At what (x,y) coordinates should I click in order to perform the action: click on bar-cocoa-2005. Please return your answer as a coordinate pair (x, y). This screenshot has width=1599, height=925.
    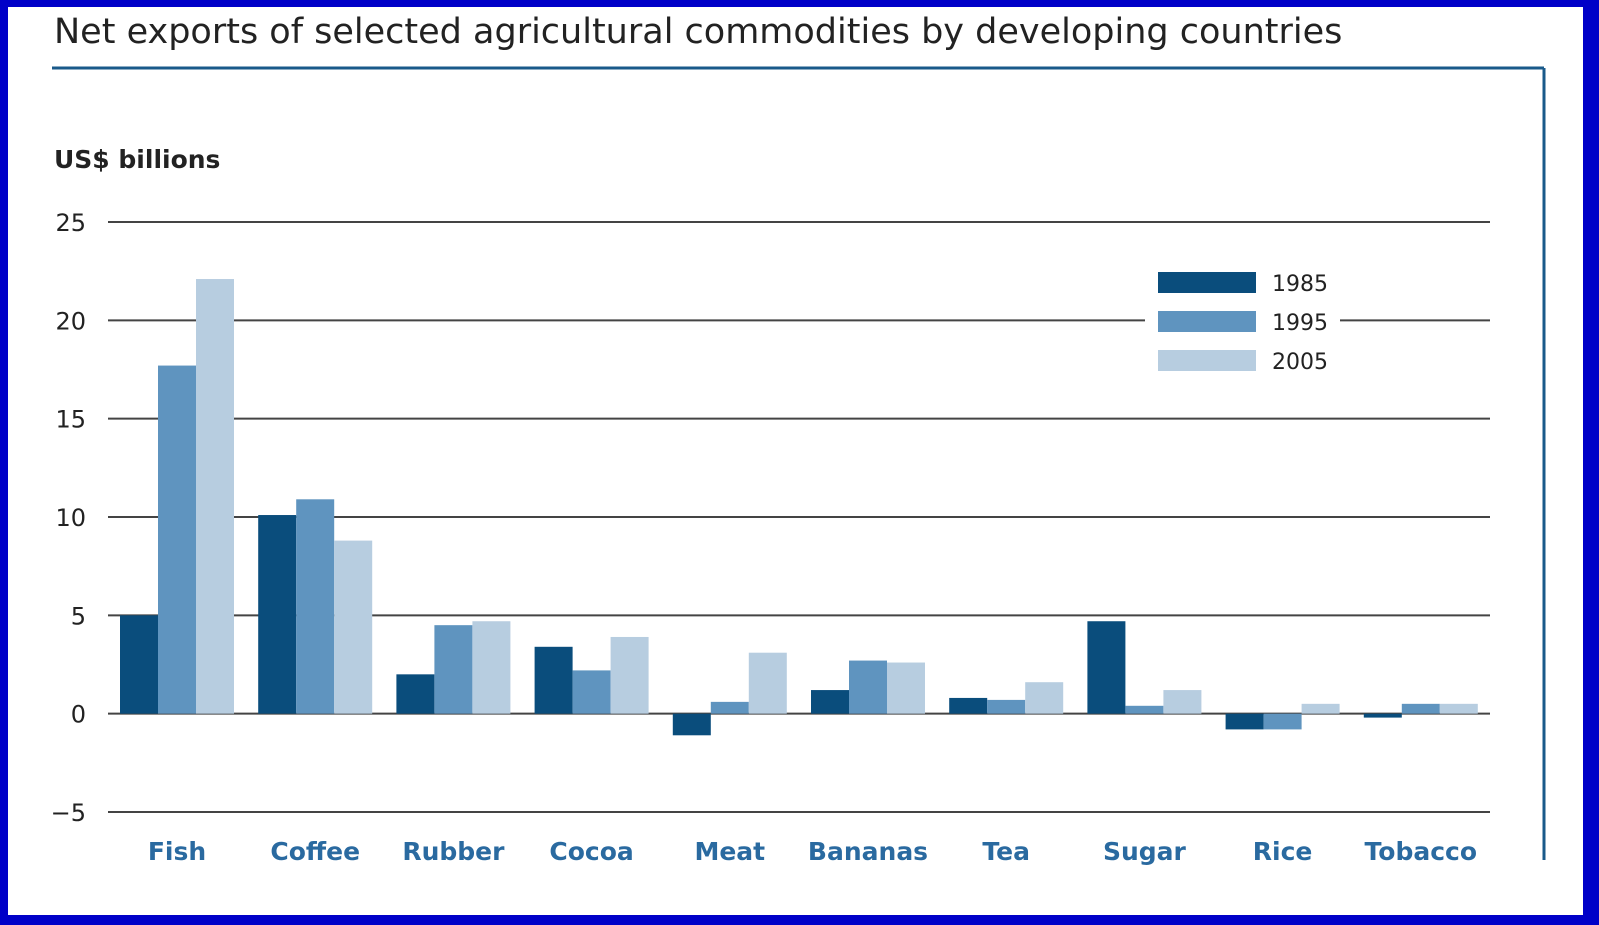
    Looking at the image, I should click on (629, 675).